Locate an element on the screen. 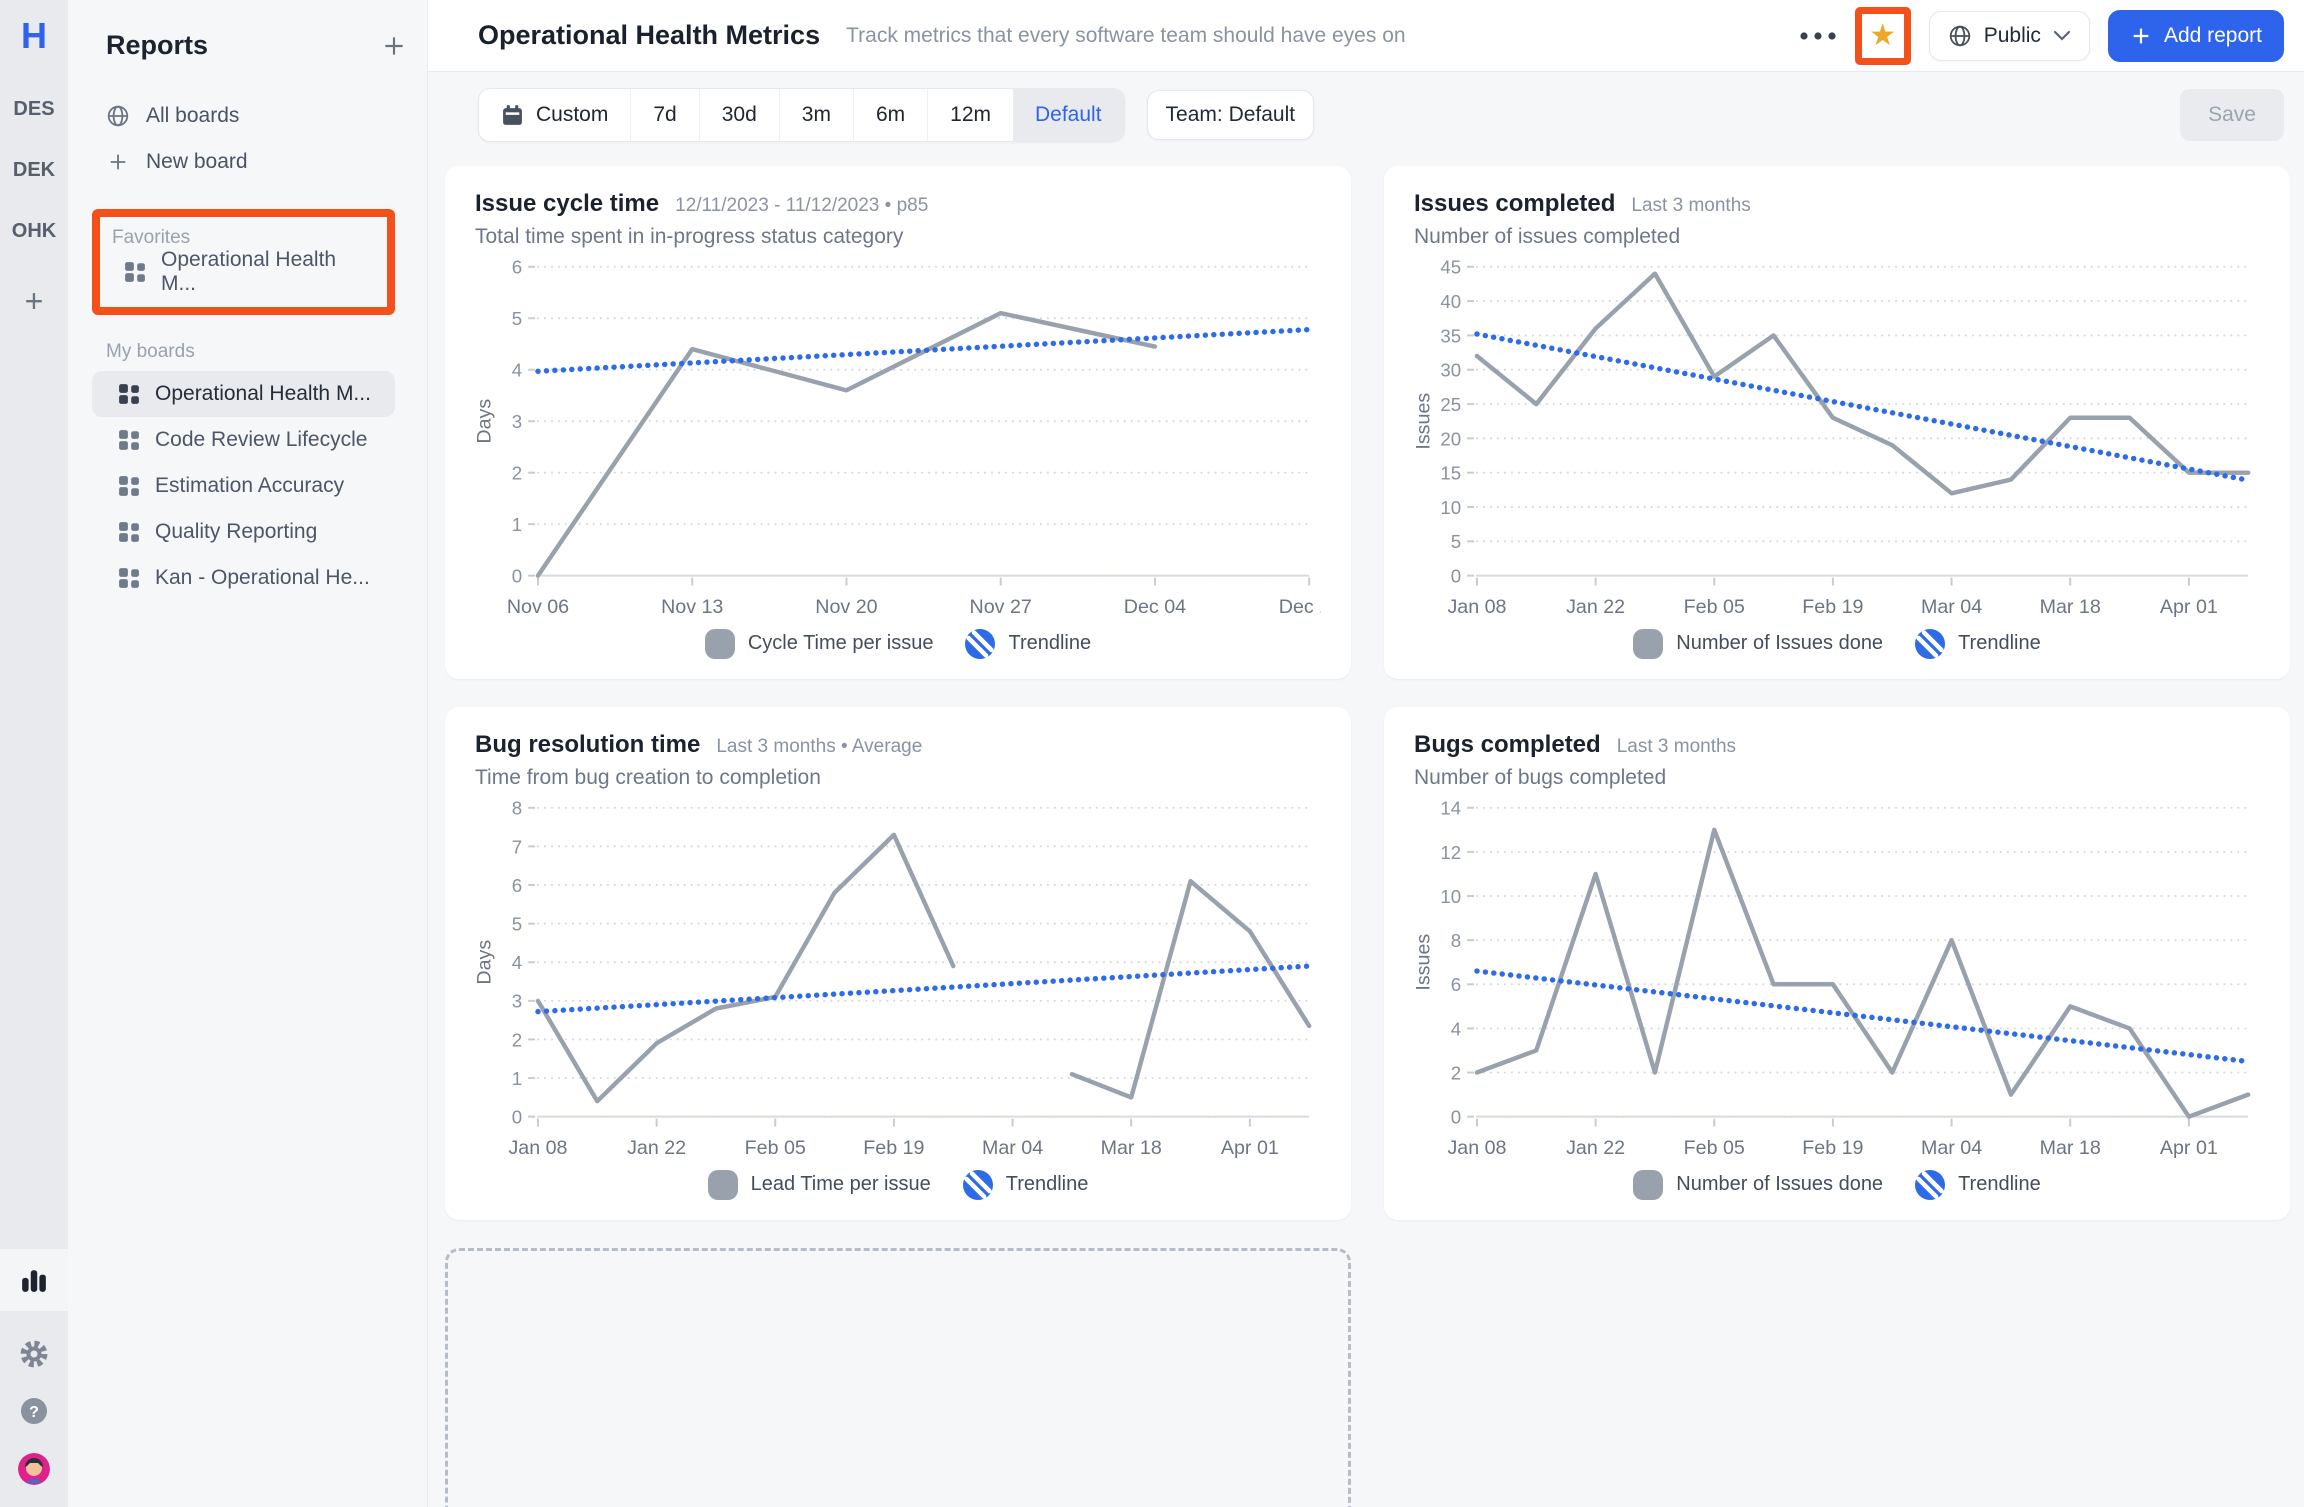 This screenshot has height=1507, width=2304. more-options-button is located at coordinates (1818, 36).